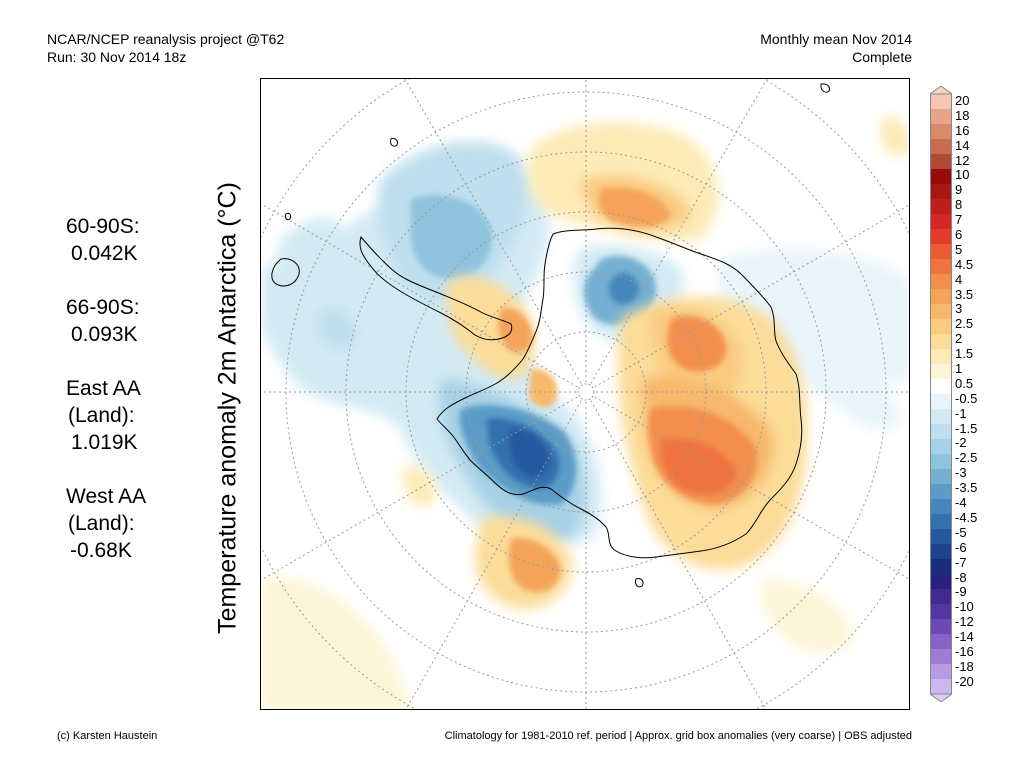  What do you see at coordinates (961, 443) in the screenshot?
I see `colorbar-tick-label: -2` at bounding box center [961, 443].